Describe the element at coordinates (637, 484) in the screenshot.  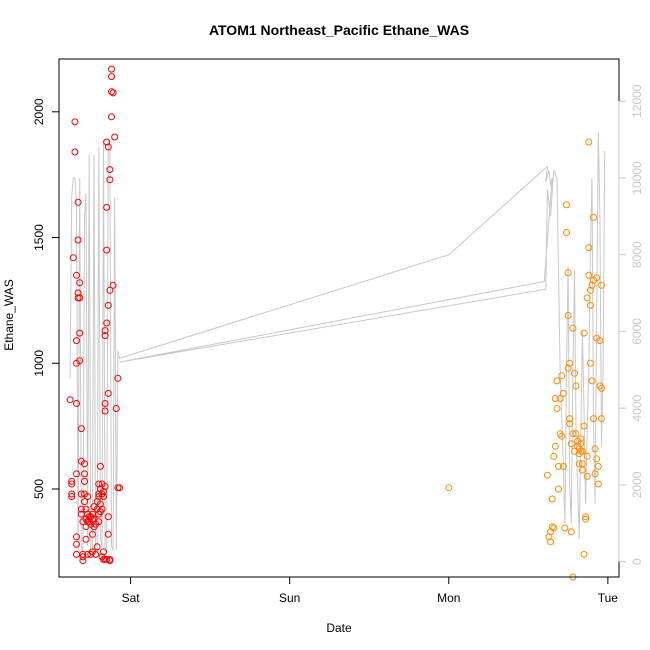
I see `y2-tick-label: 2000` at that location.